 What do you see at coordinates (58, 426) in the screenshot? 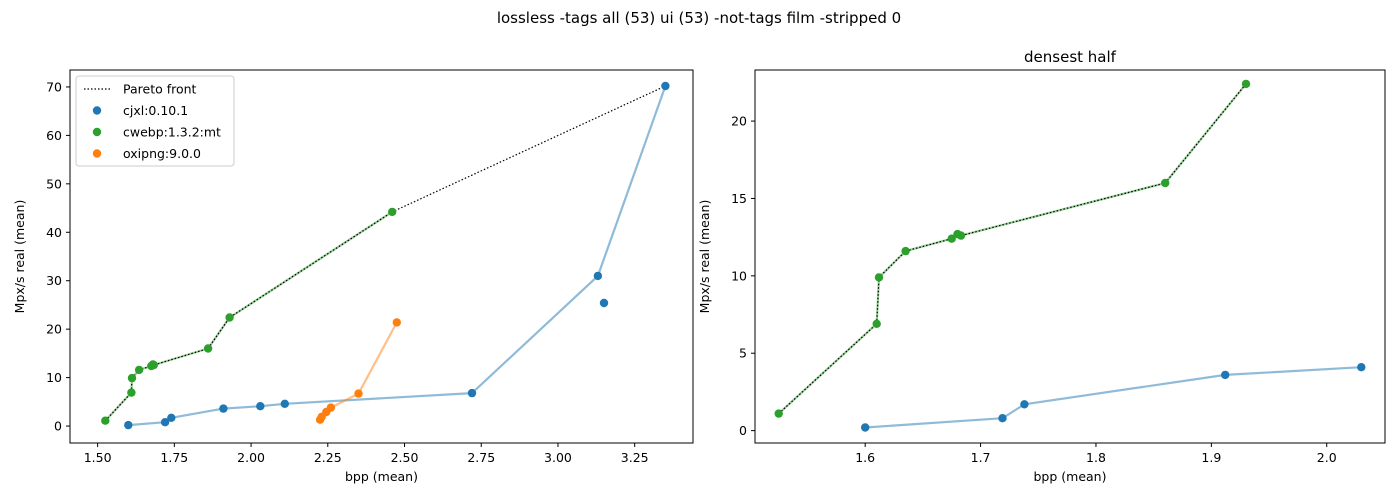
I see `left-y-tick-label: 0` at bounding box center [58, 426].